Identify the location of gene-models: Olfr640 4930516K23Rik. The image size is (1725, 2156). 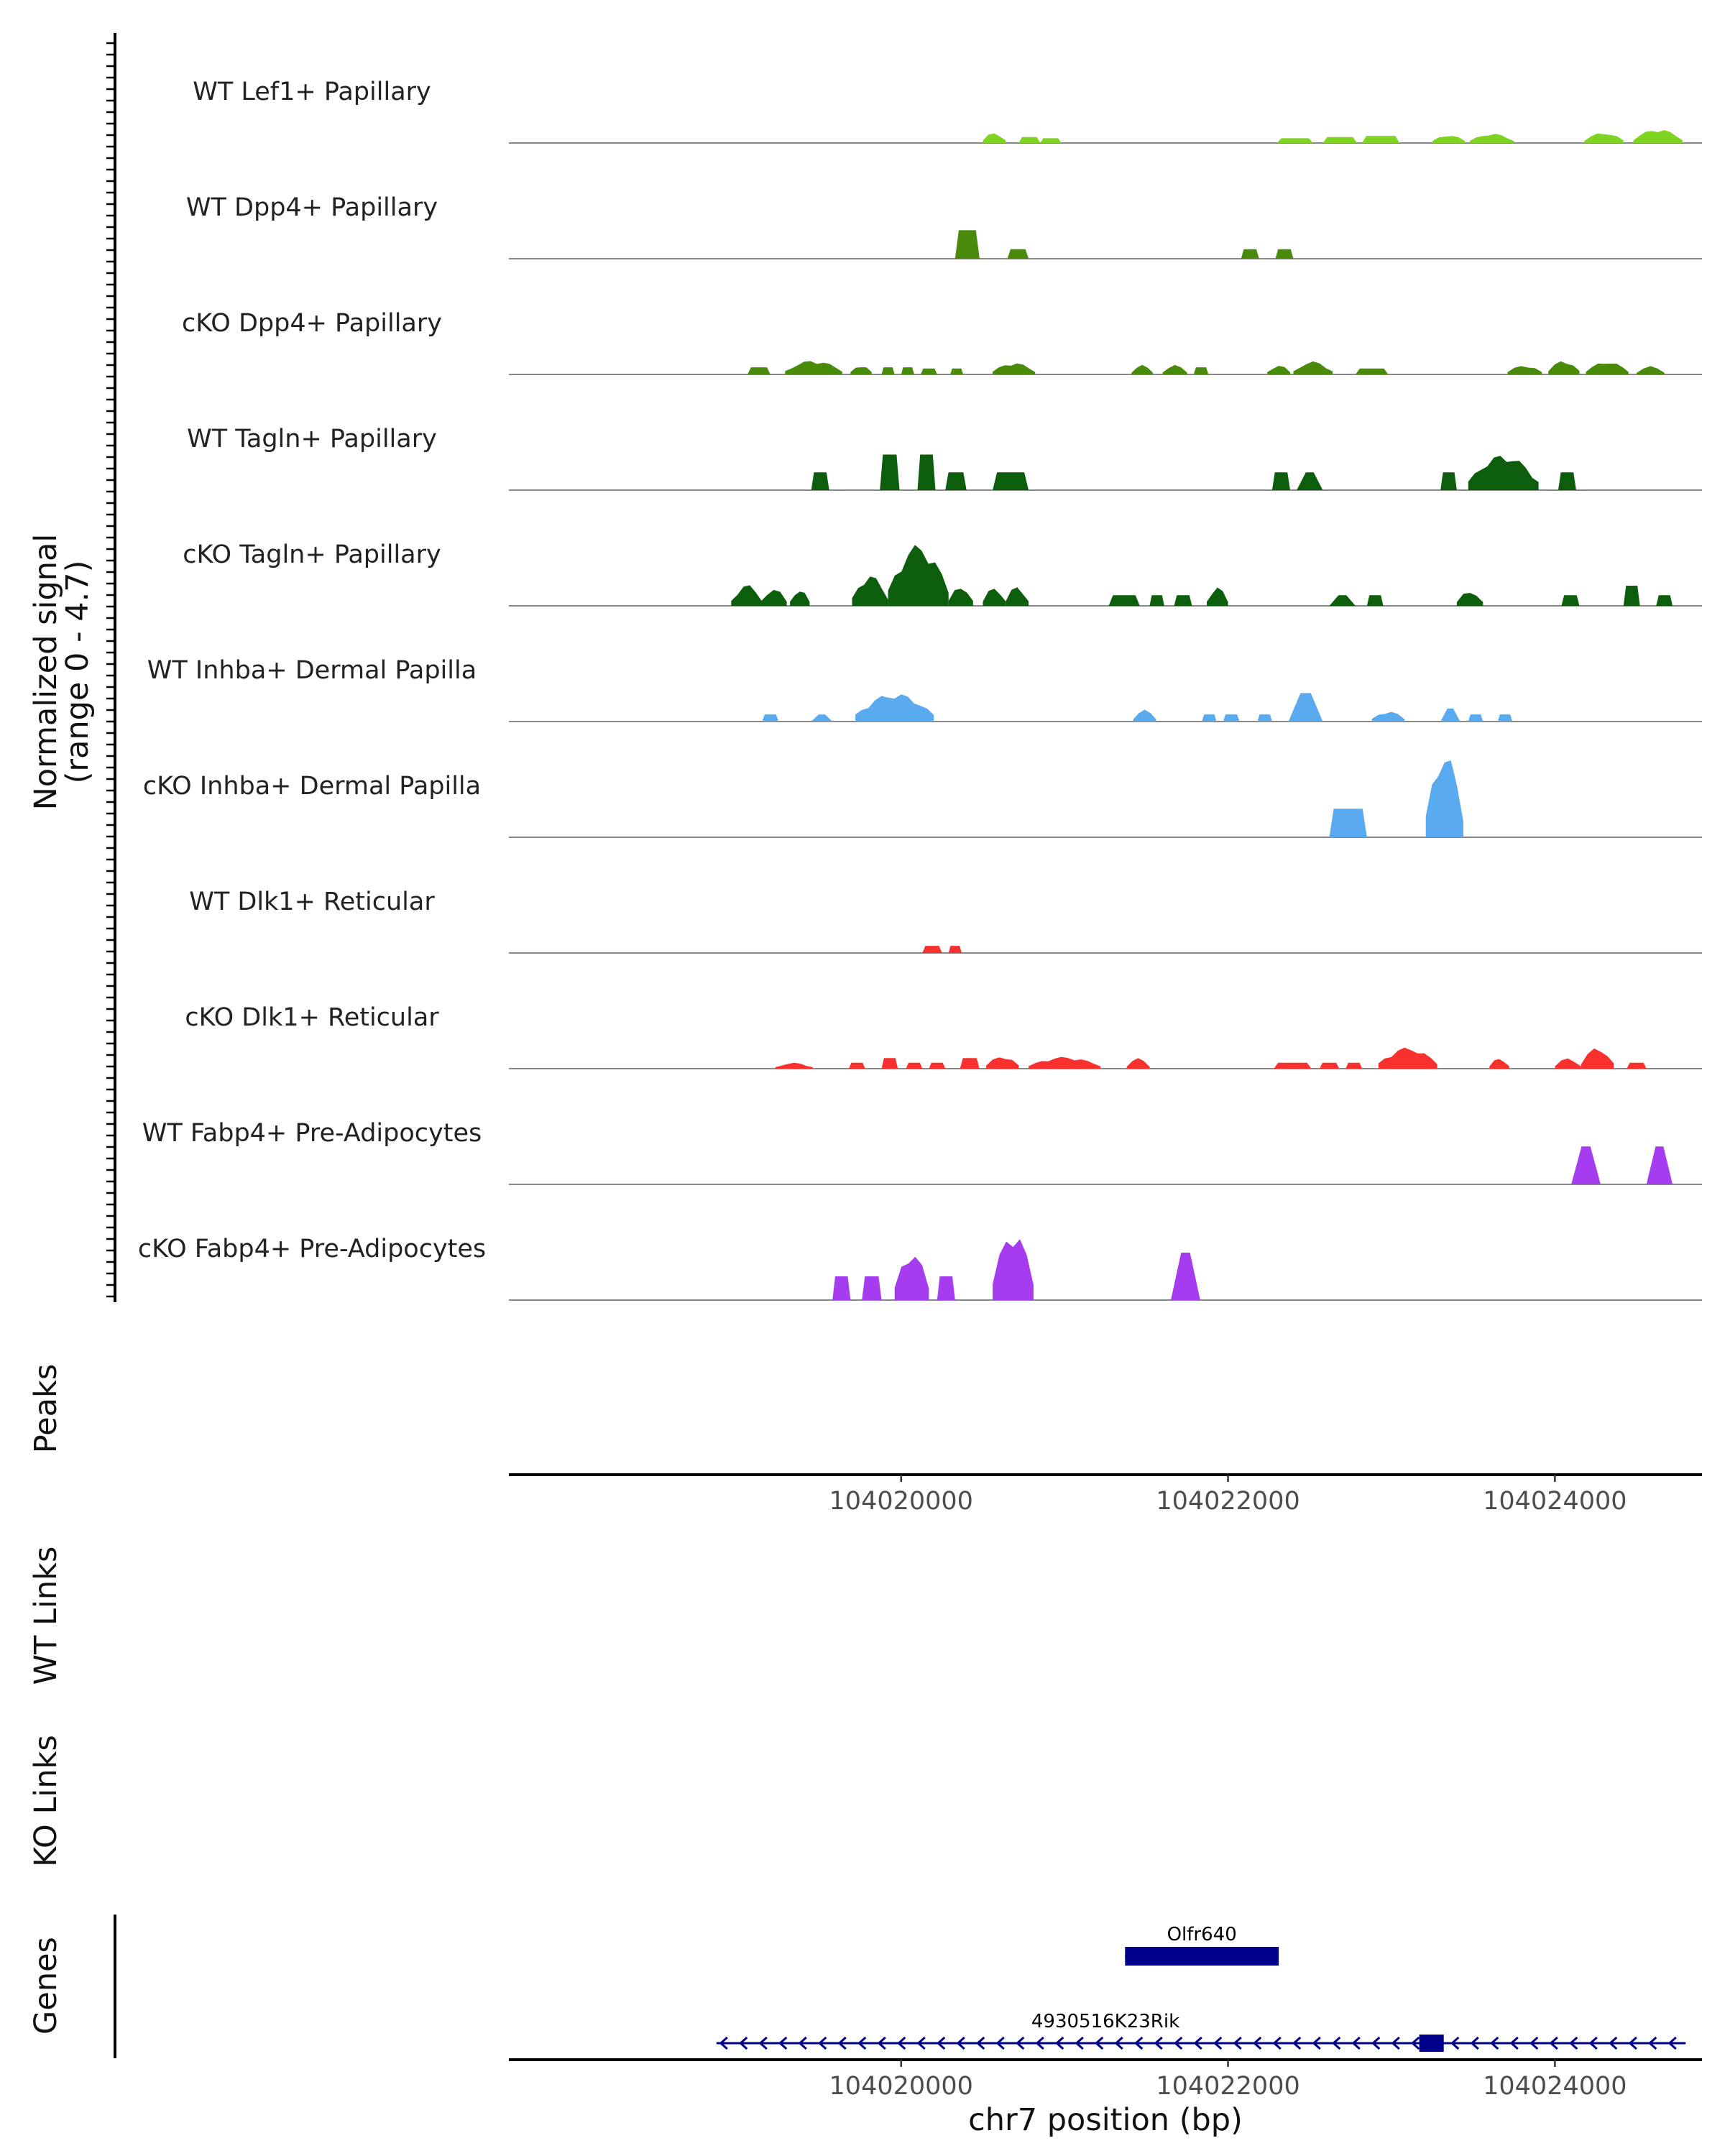
(1201, 1988).